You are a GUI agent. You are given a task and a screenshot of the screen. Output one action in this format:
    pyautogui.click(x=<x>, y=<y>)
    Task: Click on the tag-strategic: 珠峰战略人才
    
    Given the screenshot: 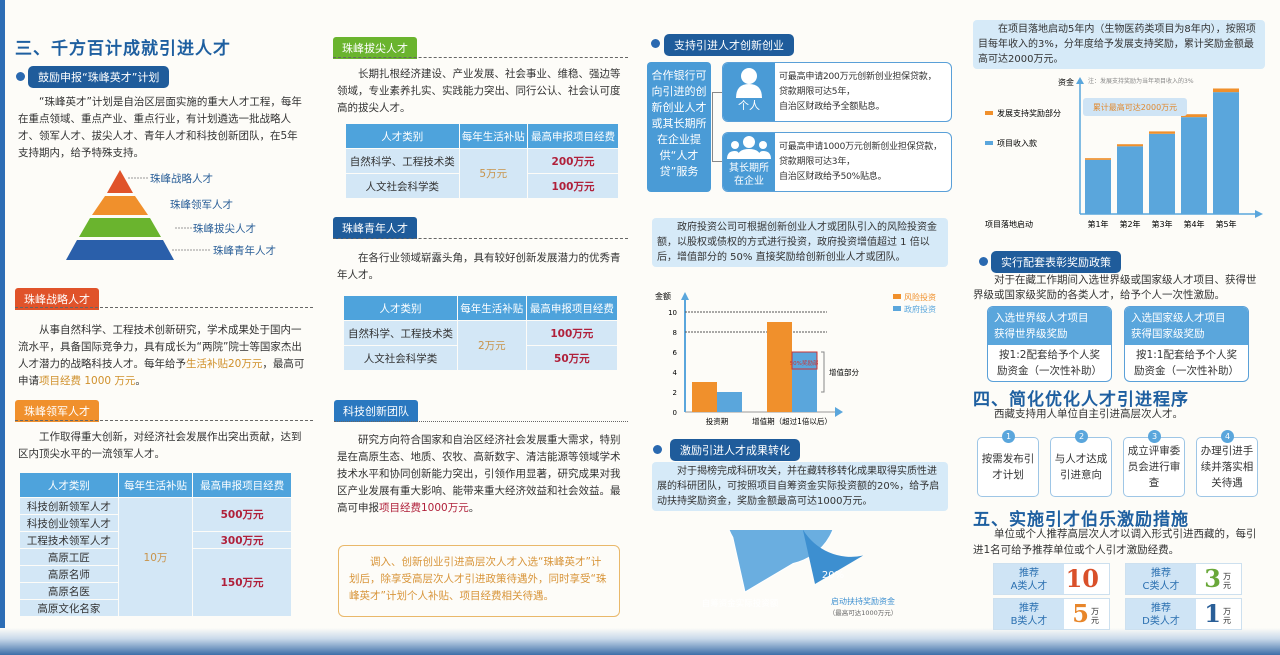 What is the action you would take?
    pyautogui.click(x=57, y=299)
    